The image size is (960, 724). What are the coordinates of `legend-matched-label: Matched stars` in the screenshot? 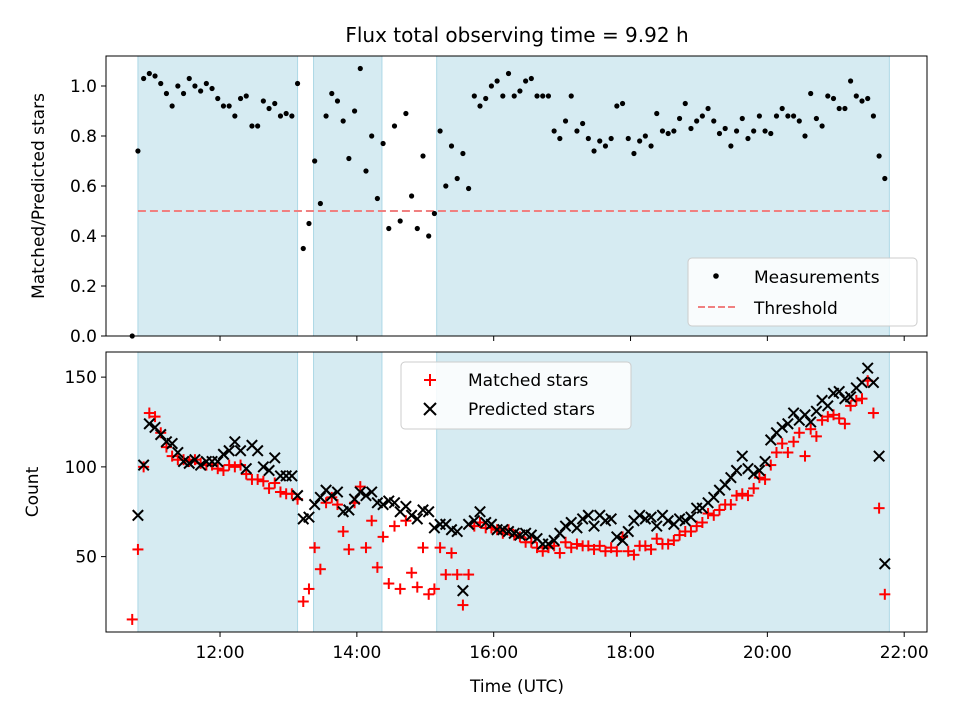 It's located at (528, 381).